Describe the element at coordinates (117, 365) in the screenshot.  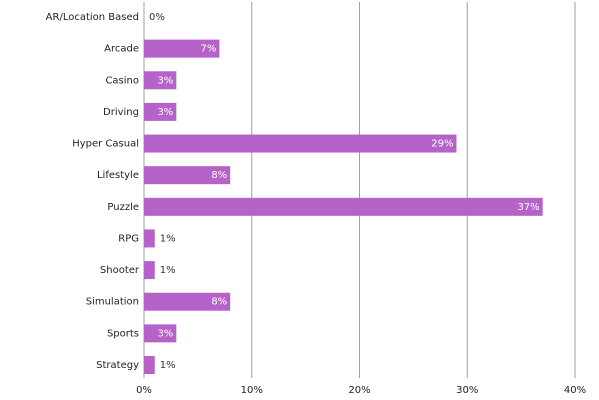
I see `y-tick-label: Strategy` at that location.